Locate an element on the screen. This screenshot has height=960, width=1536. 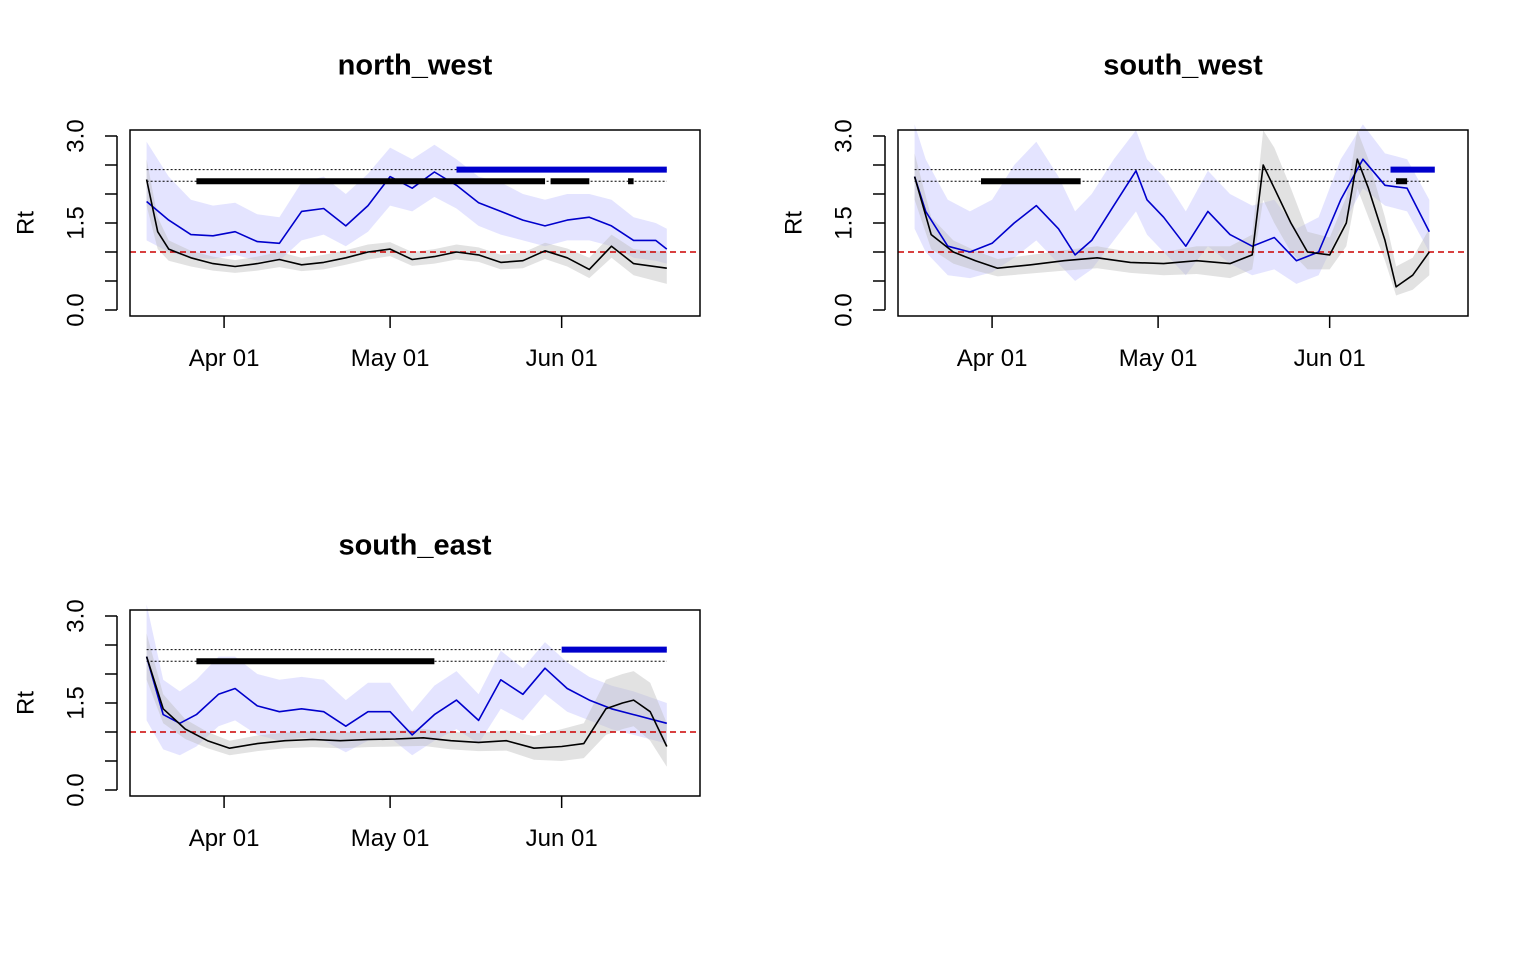
chart-title: south_east is located at coordinates (414, 546).